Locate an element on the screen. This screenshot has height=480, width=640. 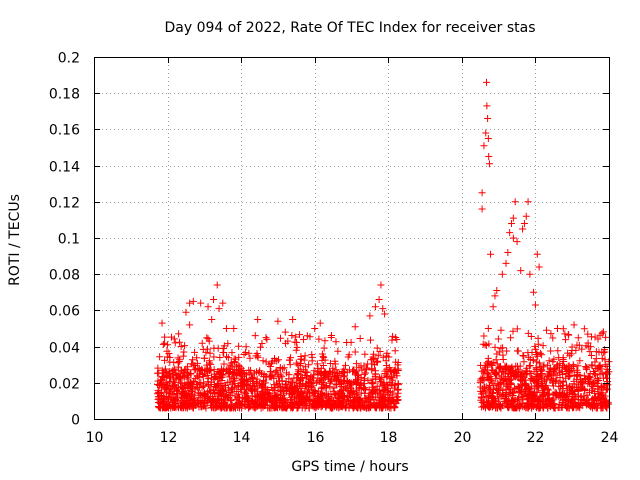
x-tick-label: 18 is located at coordinates (389, 438).